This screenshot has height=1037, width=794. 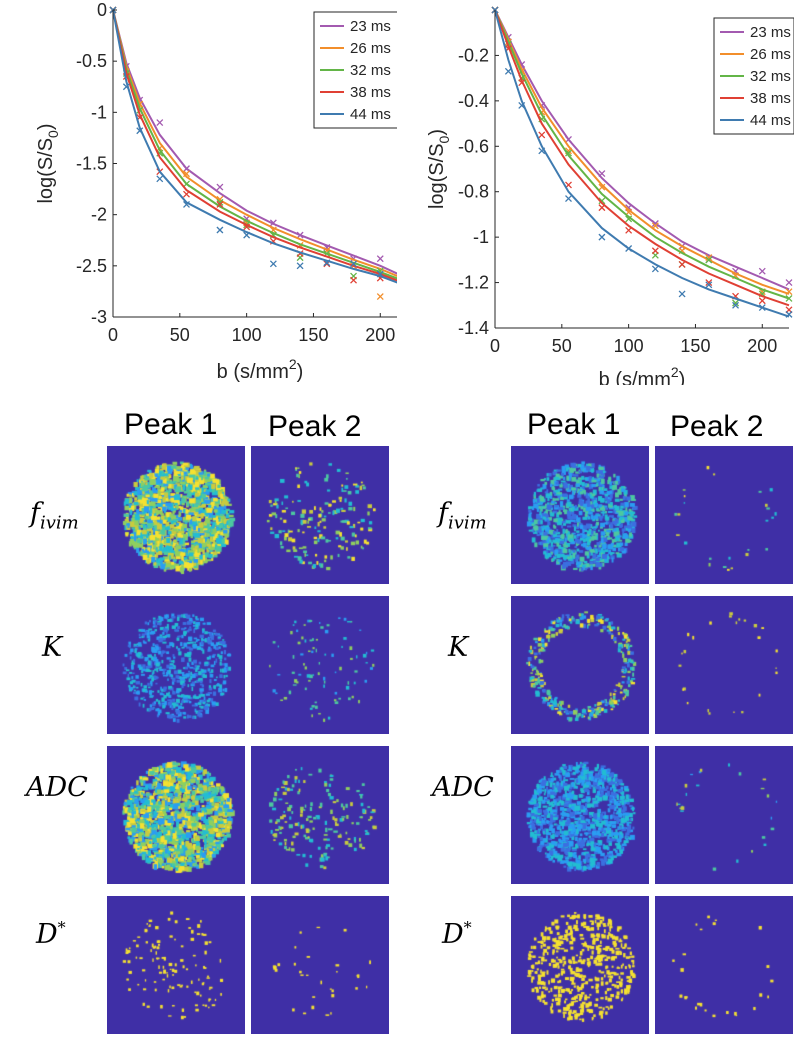 What do you see at coordinates (52, 647) in the screenshot?
I see `left-row-k-label: K` at bounding box center [52, 647].